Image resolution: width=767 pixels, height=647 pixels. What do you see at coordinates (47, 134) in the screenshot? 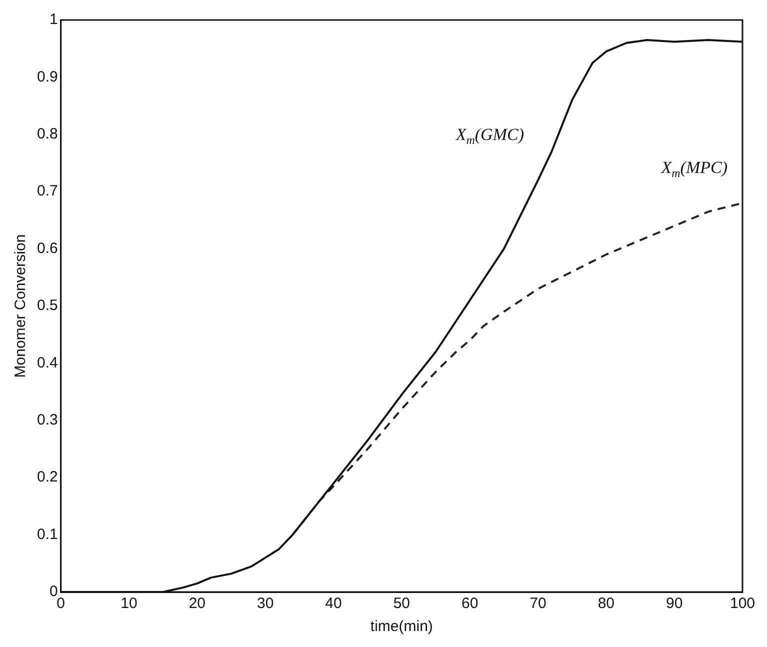
I see `y-tick-label: 0.8` at bounding box center [47, 134].